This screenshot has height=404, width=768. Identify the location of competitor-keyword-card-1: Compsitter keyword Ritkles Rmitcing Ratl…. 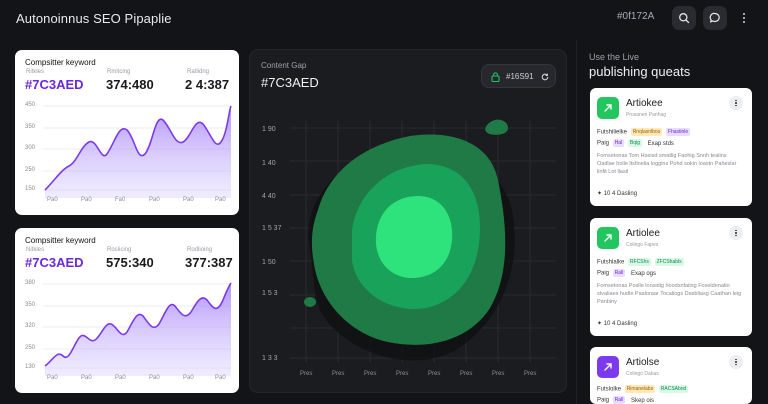
(127, 132).